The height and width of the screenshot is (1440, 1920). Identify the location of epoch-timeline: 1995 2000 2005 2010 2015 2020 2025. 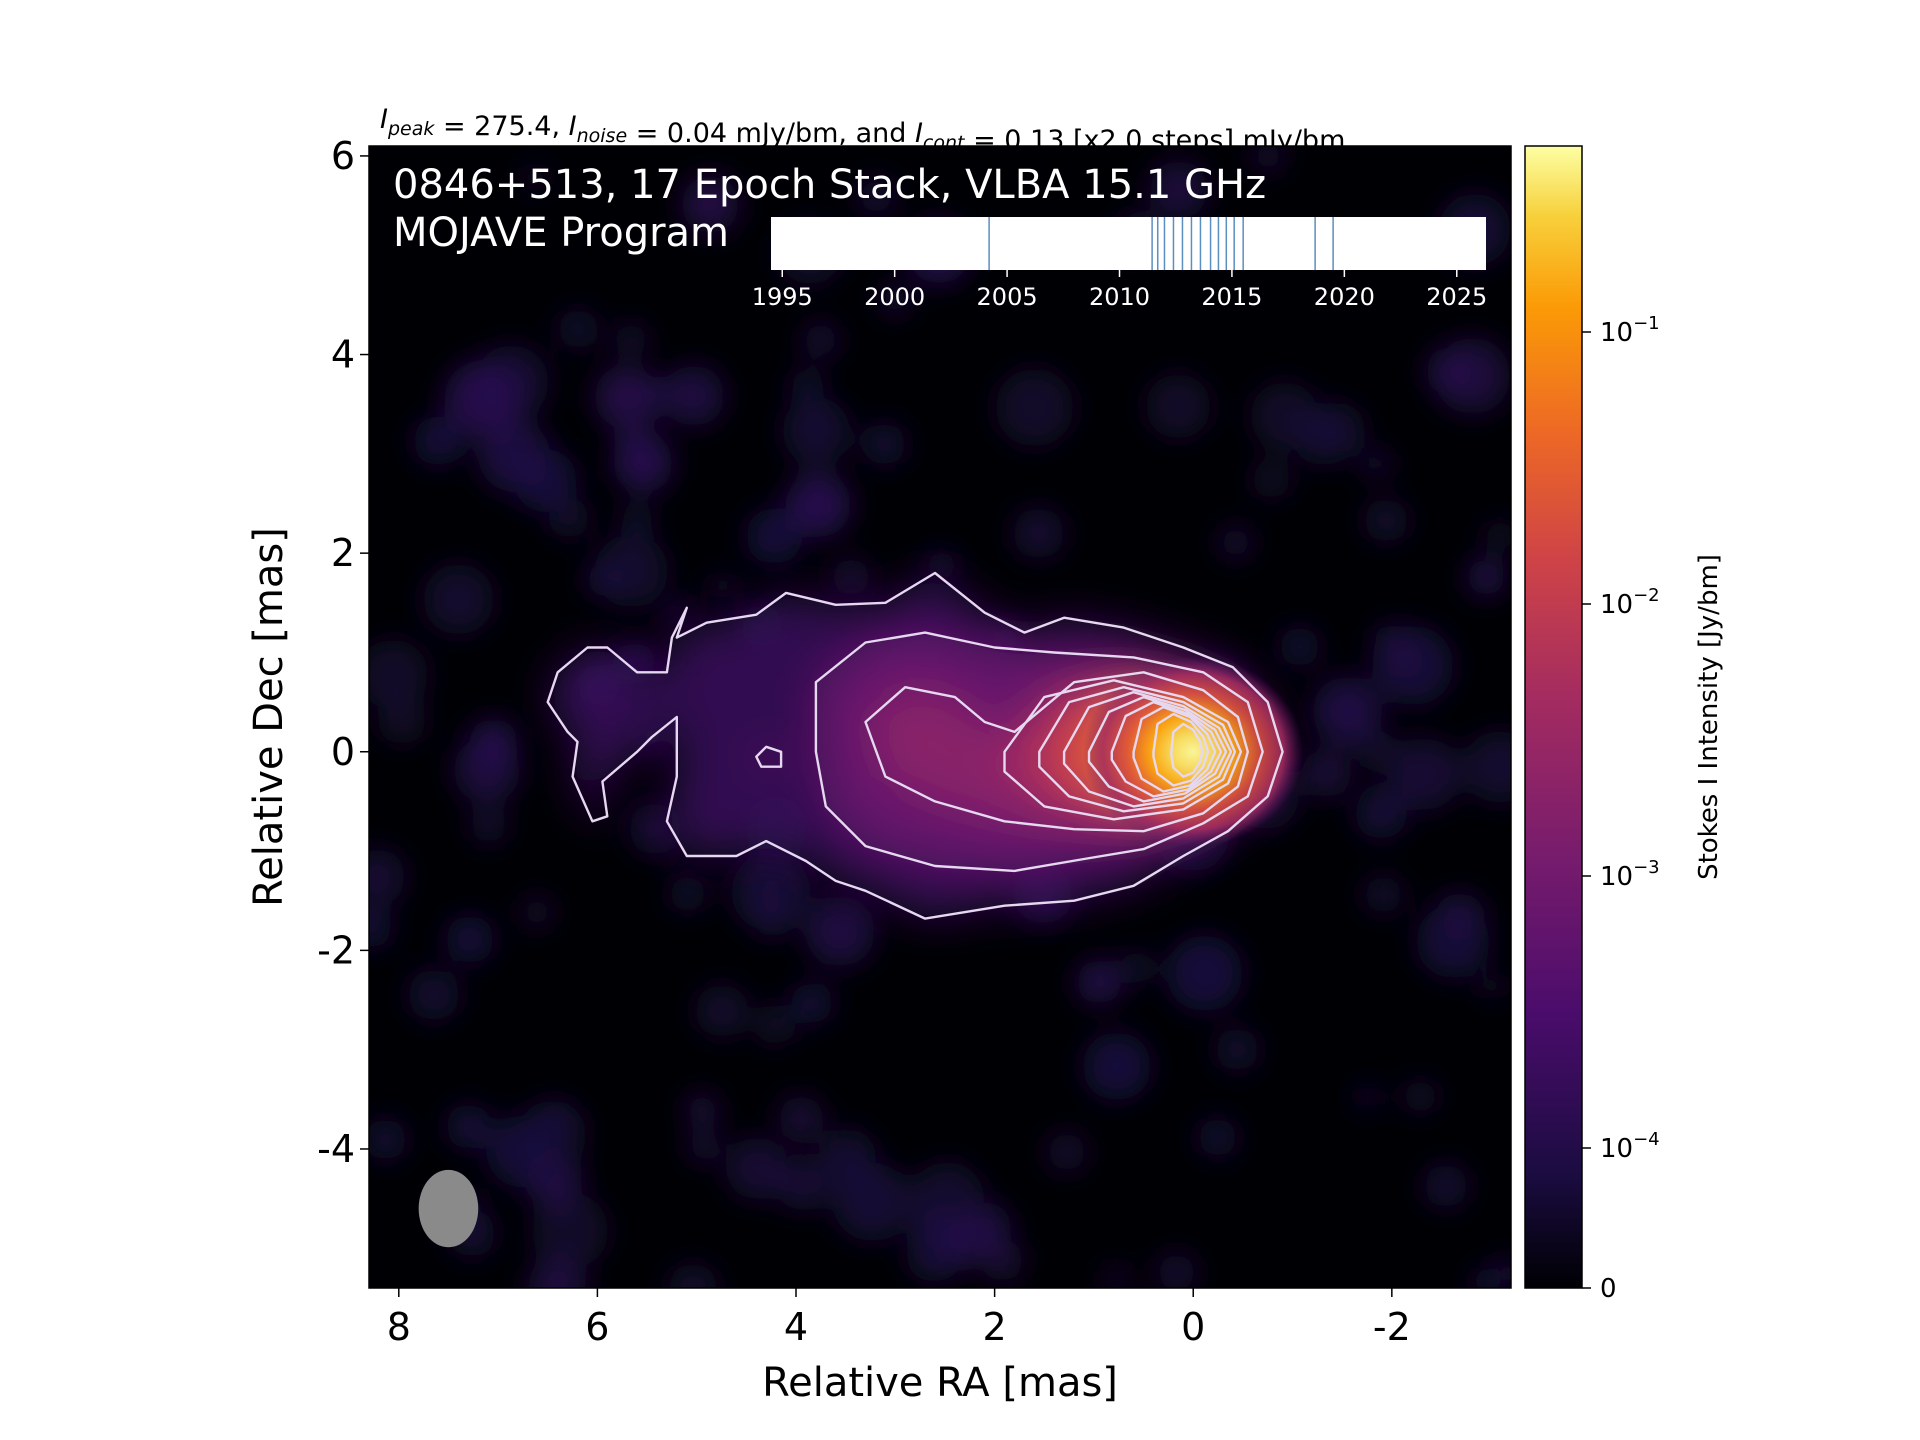
(1119, 264).